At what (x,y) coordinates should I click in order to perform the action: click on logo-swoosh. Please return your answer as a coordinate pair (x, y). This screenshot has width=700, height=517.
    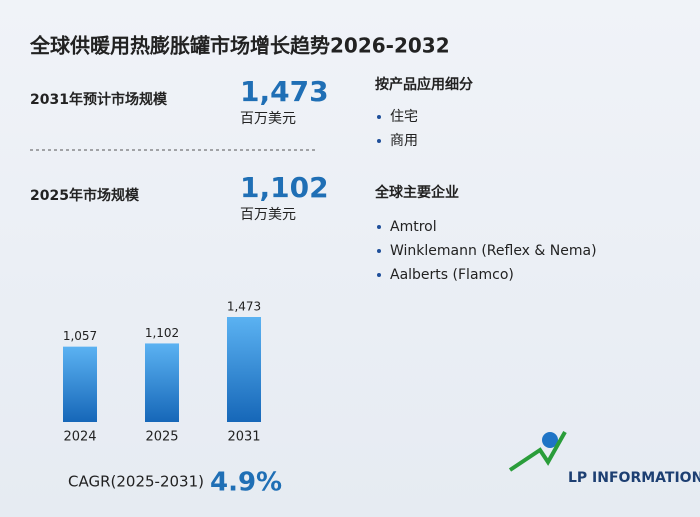
    Looking at the image, I should click on (537, 451).